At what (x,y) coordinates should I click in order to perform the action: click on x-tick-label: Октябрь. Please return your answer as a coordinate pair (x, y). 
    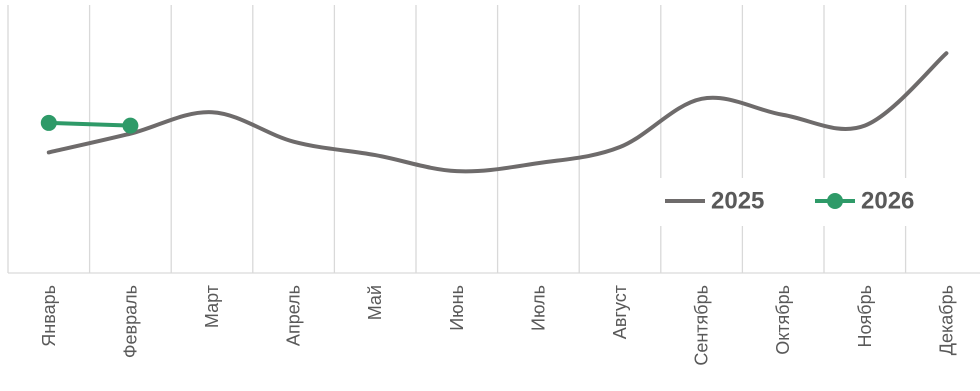
    Looking at the image, I should click on (783, 320).